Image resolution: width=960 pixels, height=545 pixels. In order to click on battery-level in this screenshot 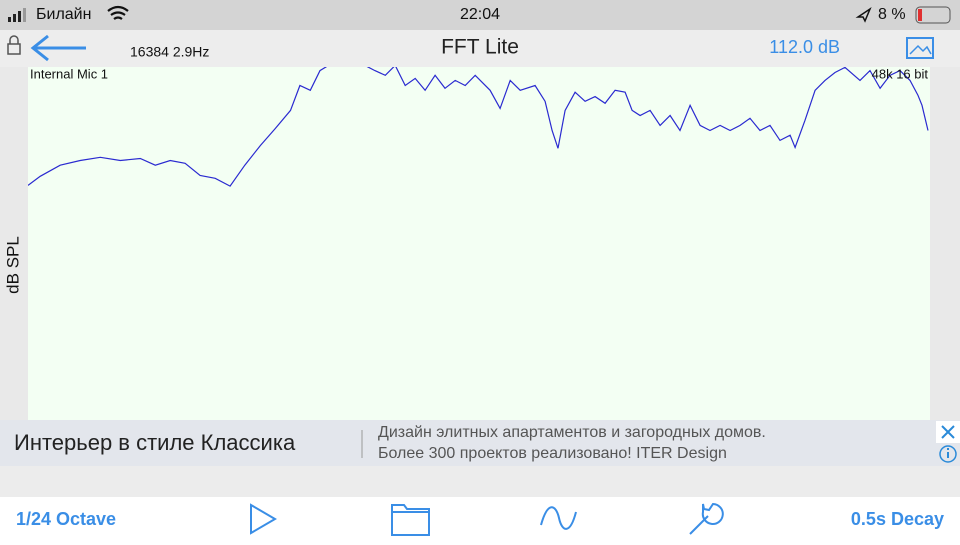, I will do `click(920, 15)`.